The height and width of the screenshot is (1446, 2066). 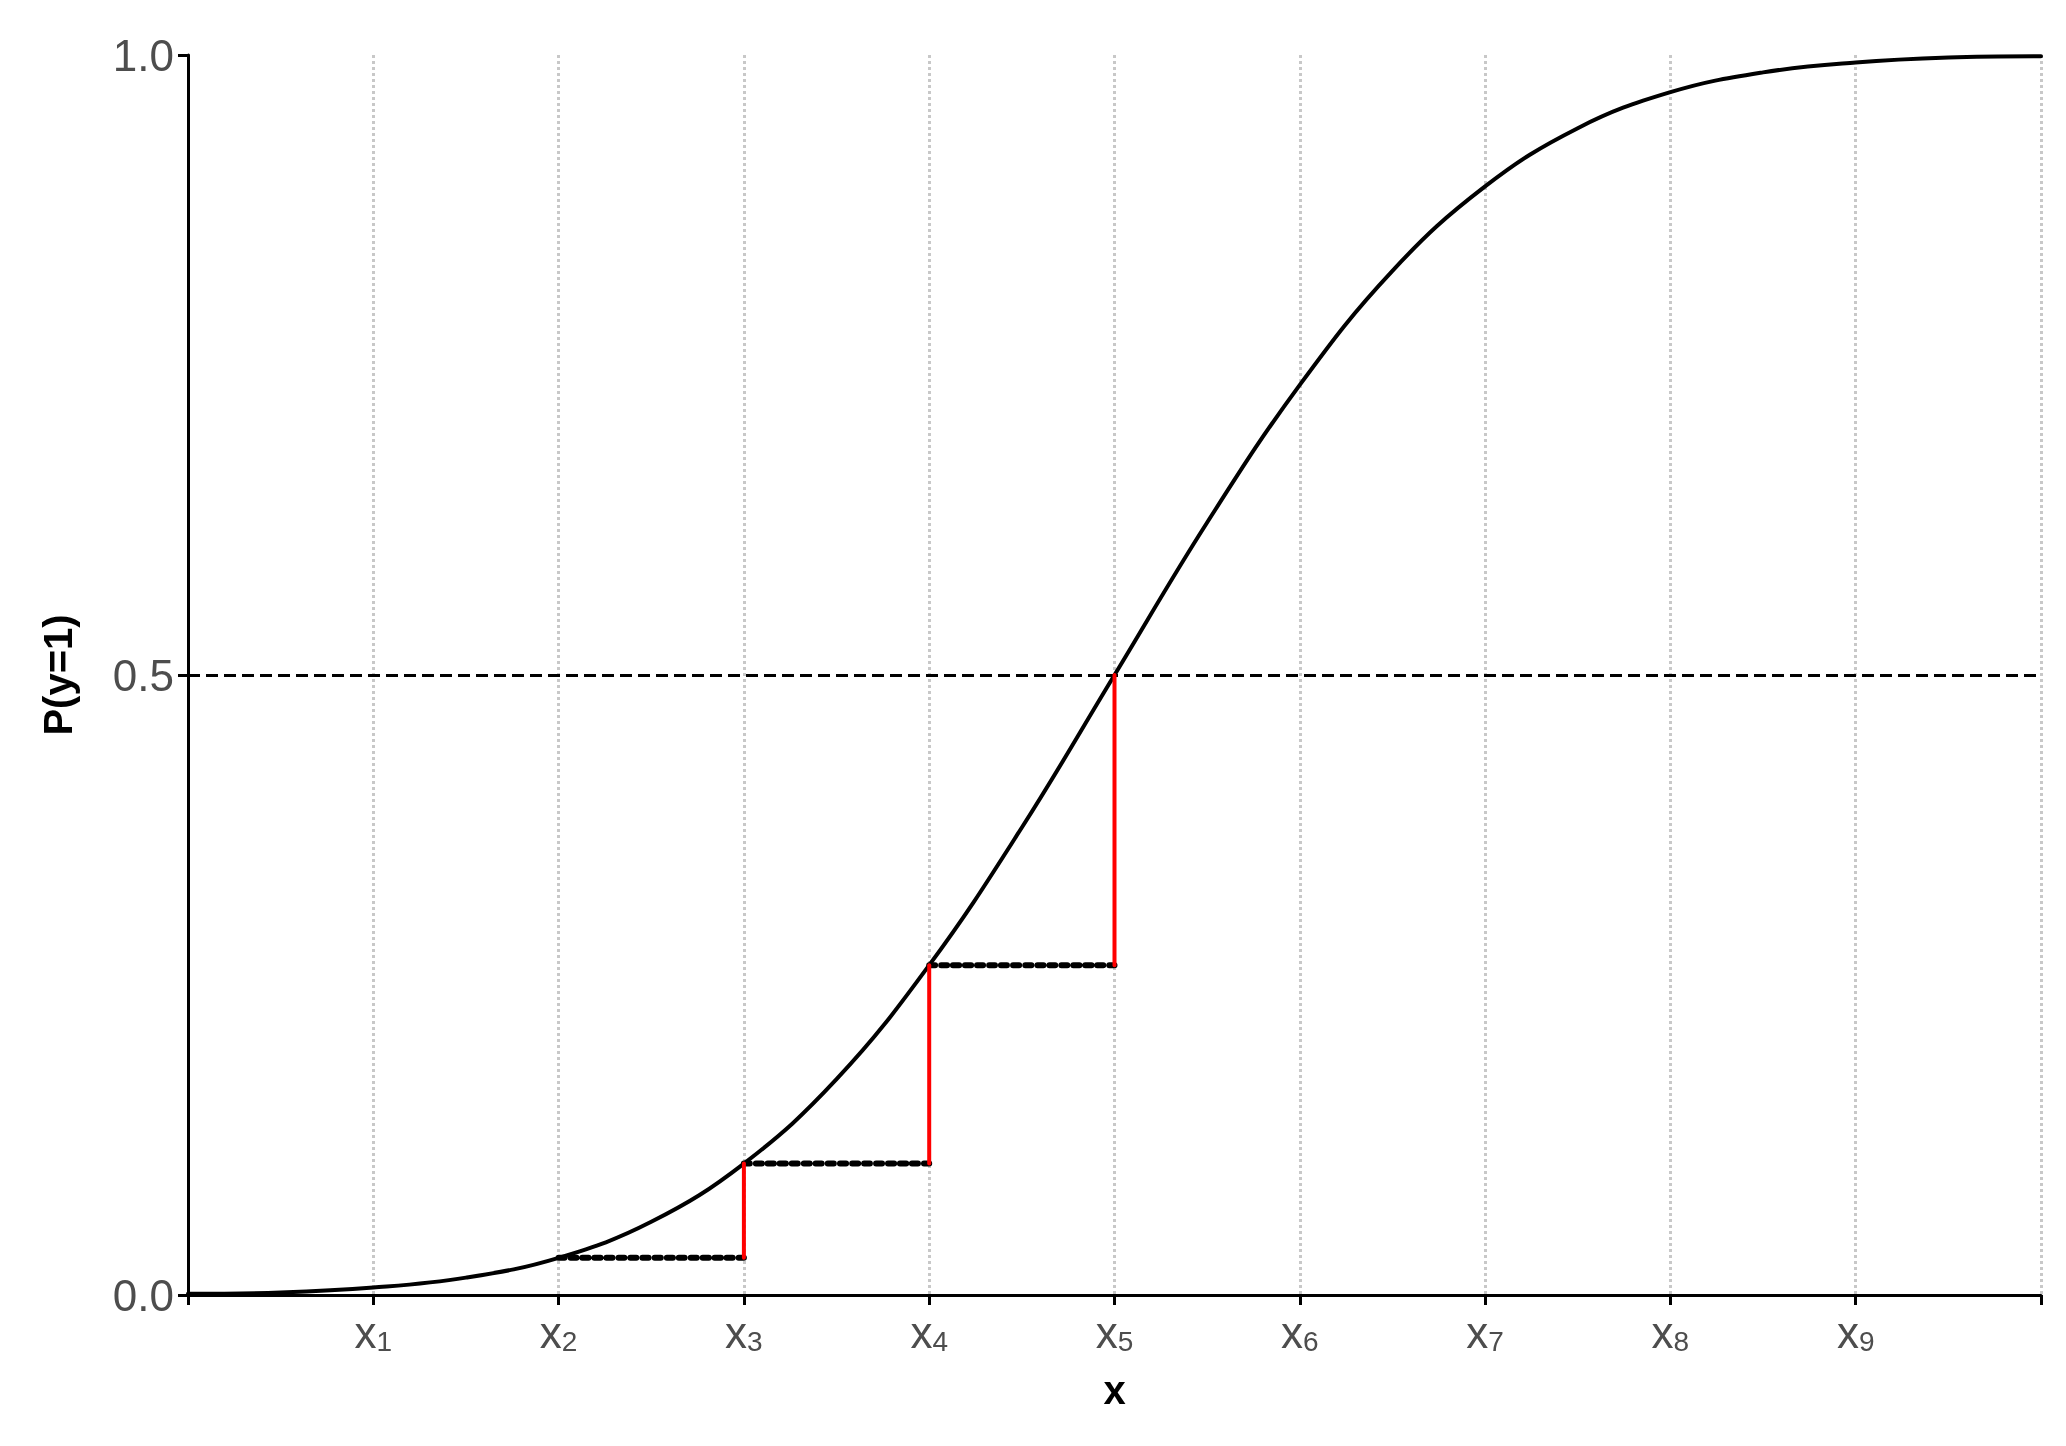 I want to click on y-tick-label: 1.0, so click(x=143, y=55).